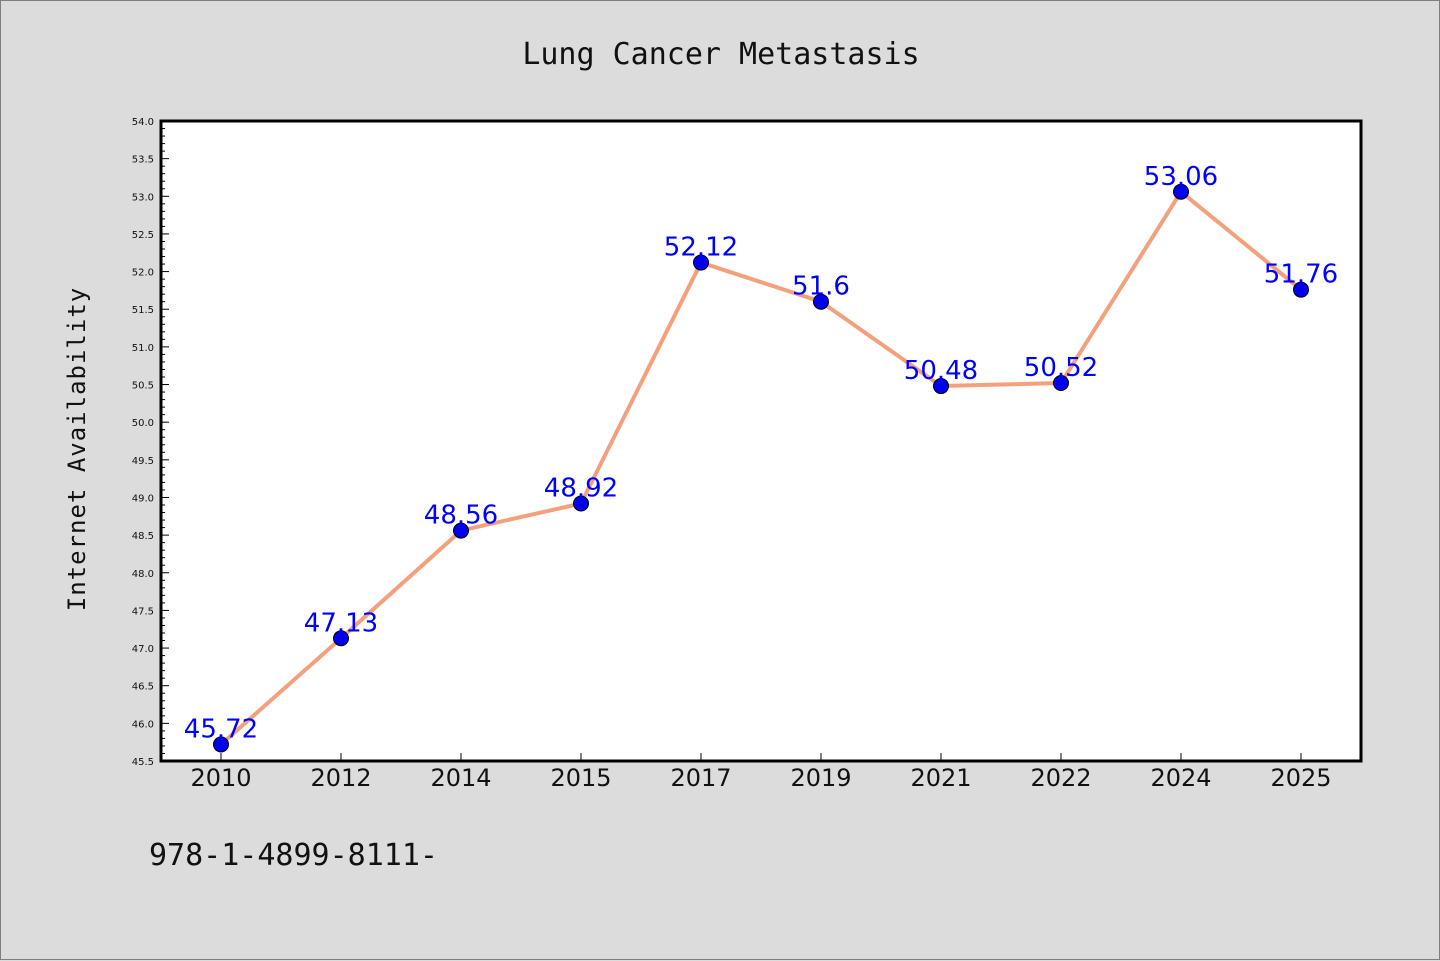 The width and height of the screenshot is (1440, 961). What do you see at coordinates (1060, 778) in the screenshot?
I see `x-tick-label: 2022` at bounding box center [1060, 778].